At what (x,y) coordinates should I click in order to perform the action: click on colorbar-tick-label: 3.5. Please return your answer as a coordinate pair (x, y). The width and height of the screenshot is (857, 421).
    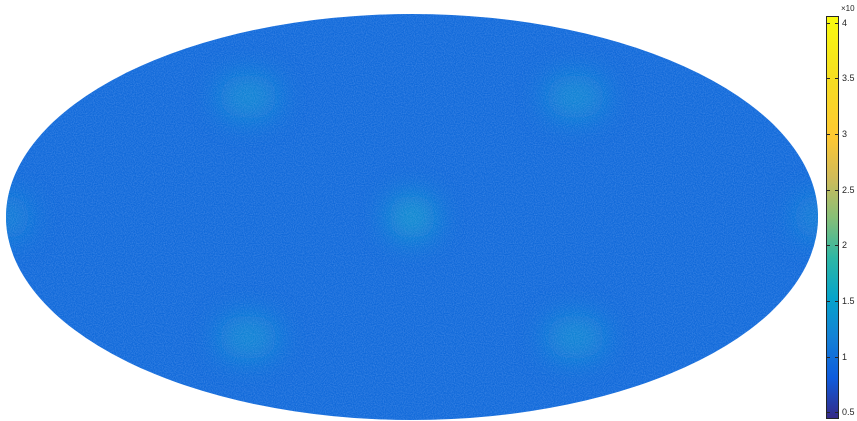
    Looking at the image, I should click on (848, 78).